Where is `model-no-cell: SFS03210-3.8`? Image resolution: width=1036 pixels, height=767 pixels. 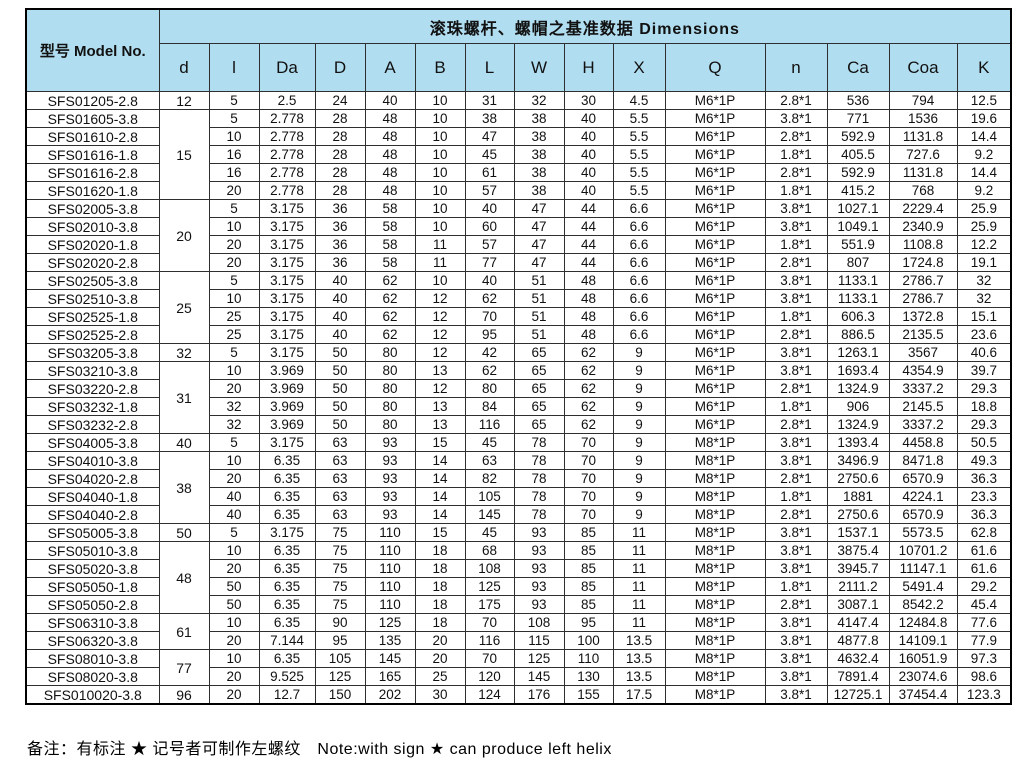
model-no-cell: SFS03210-3.8 is located at coordinates (92, 370).